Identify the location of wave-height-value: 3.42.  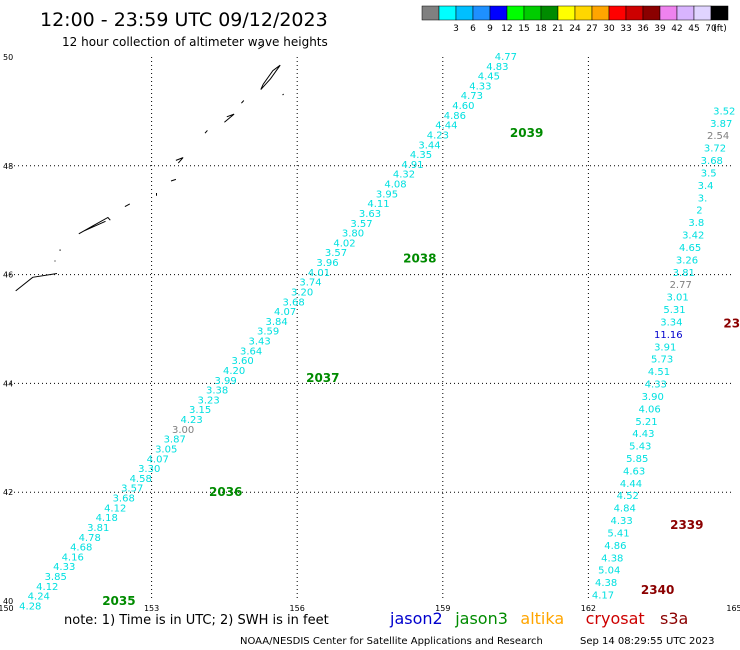
(693, 236).